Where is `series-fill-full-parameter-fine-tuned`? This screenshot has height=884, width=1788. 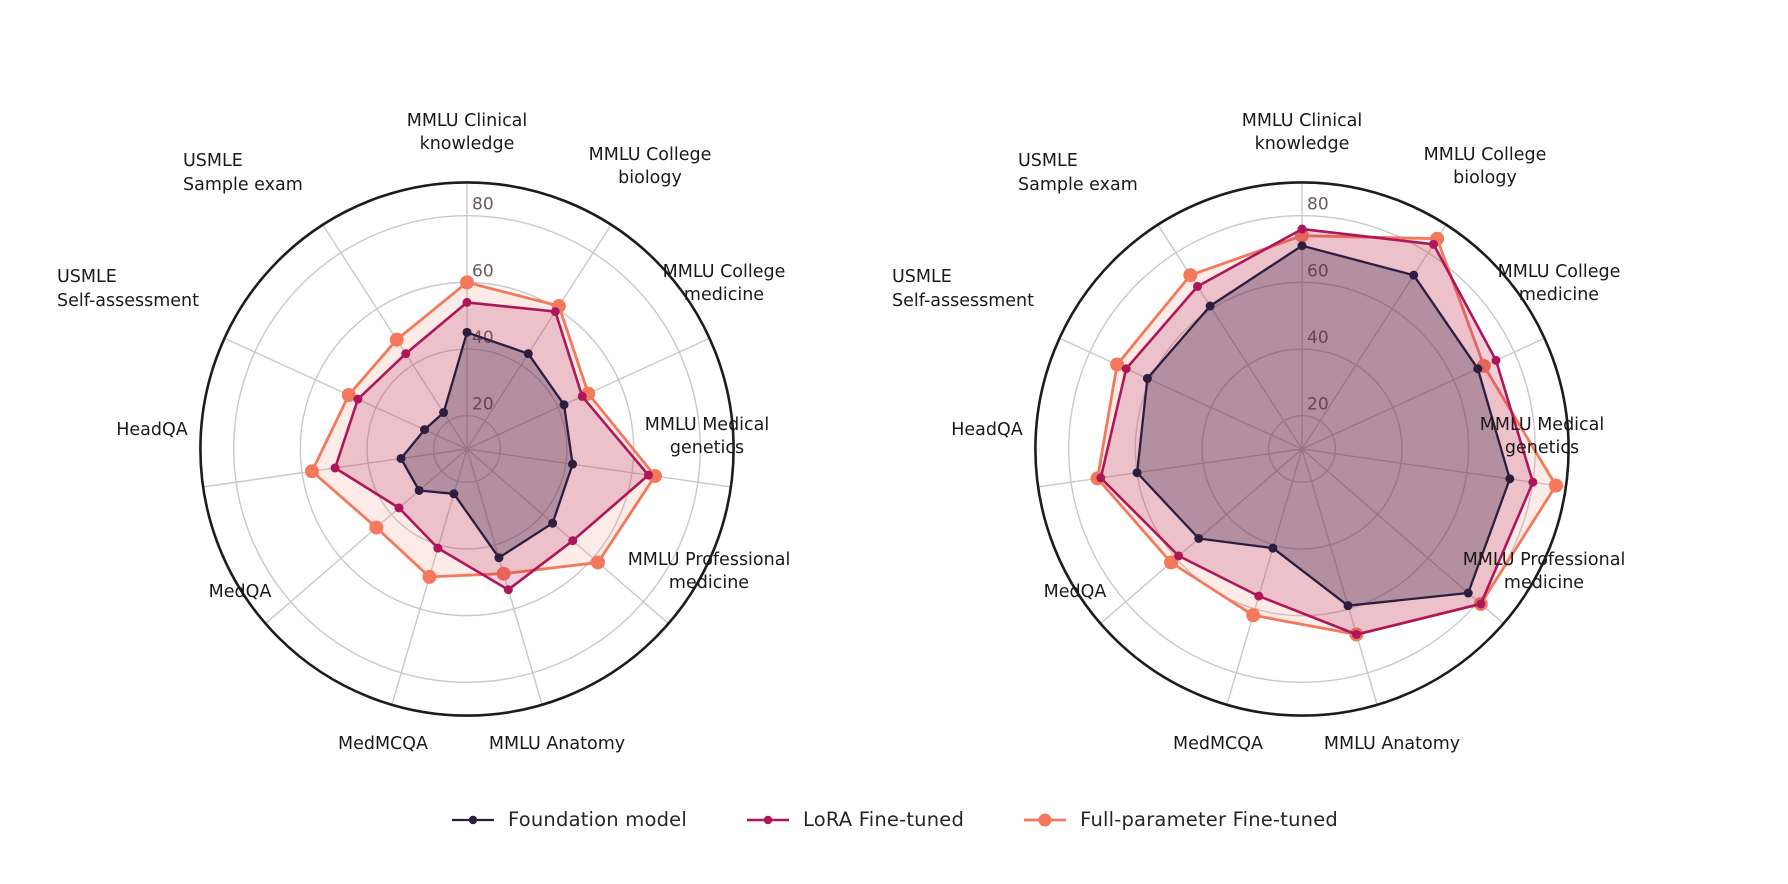
series-fill-full-parameter-fine-tuned is located at coordinates (1326, 435).